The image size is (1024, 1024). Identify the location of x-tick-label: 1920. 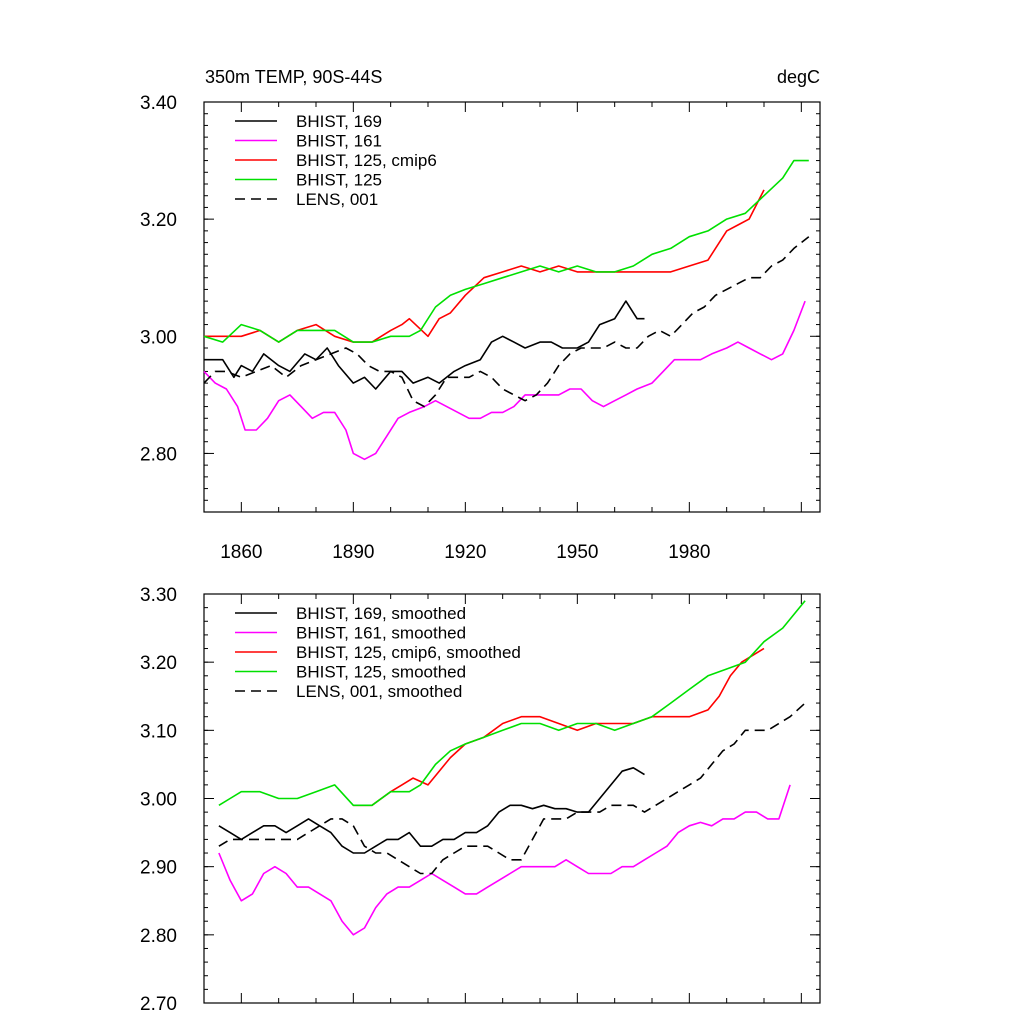
(465, 552).